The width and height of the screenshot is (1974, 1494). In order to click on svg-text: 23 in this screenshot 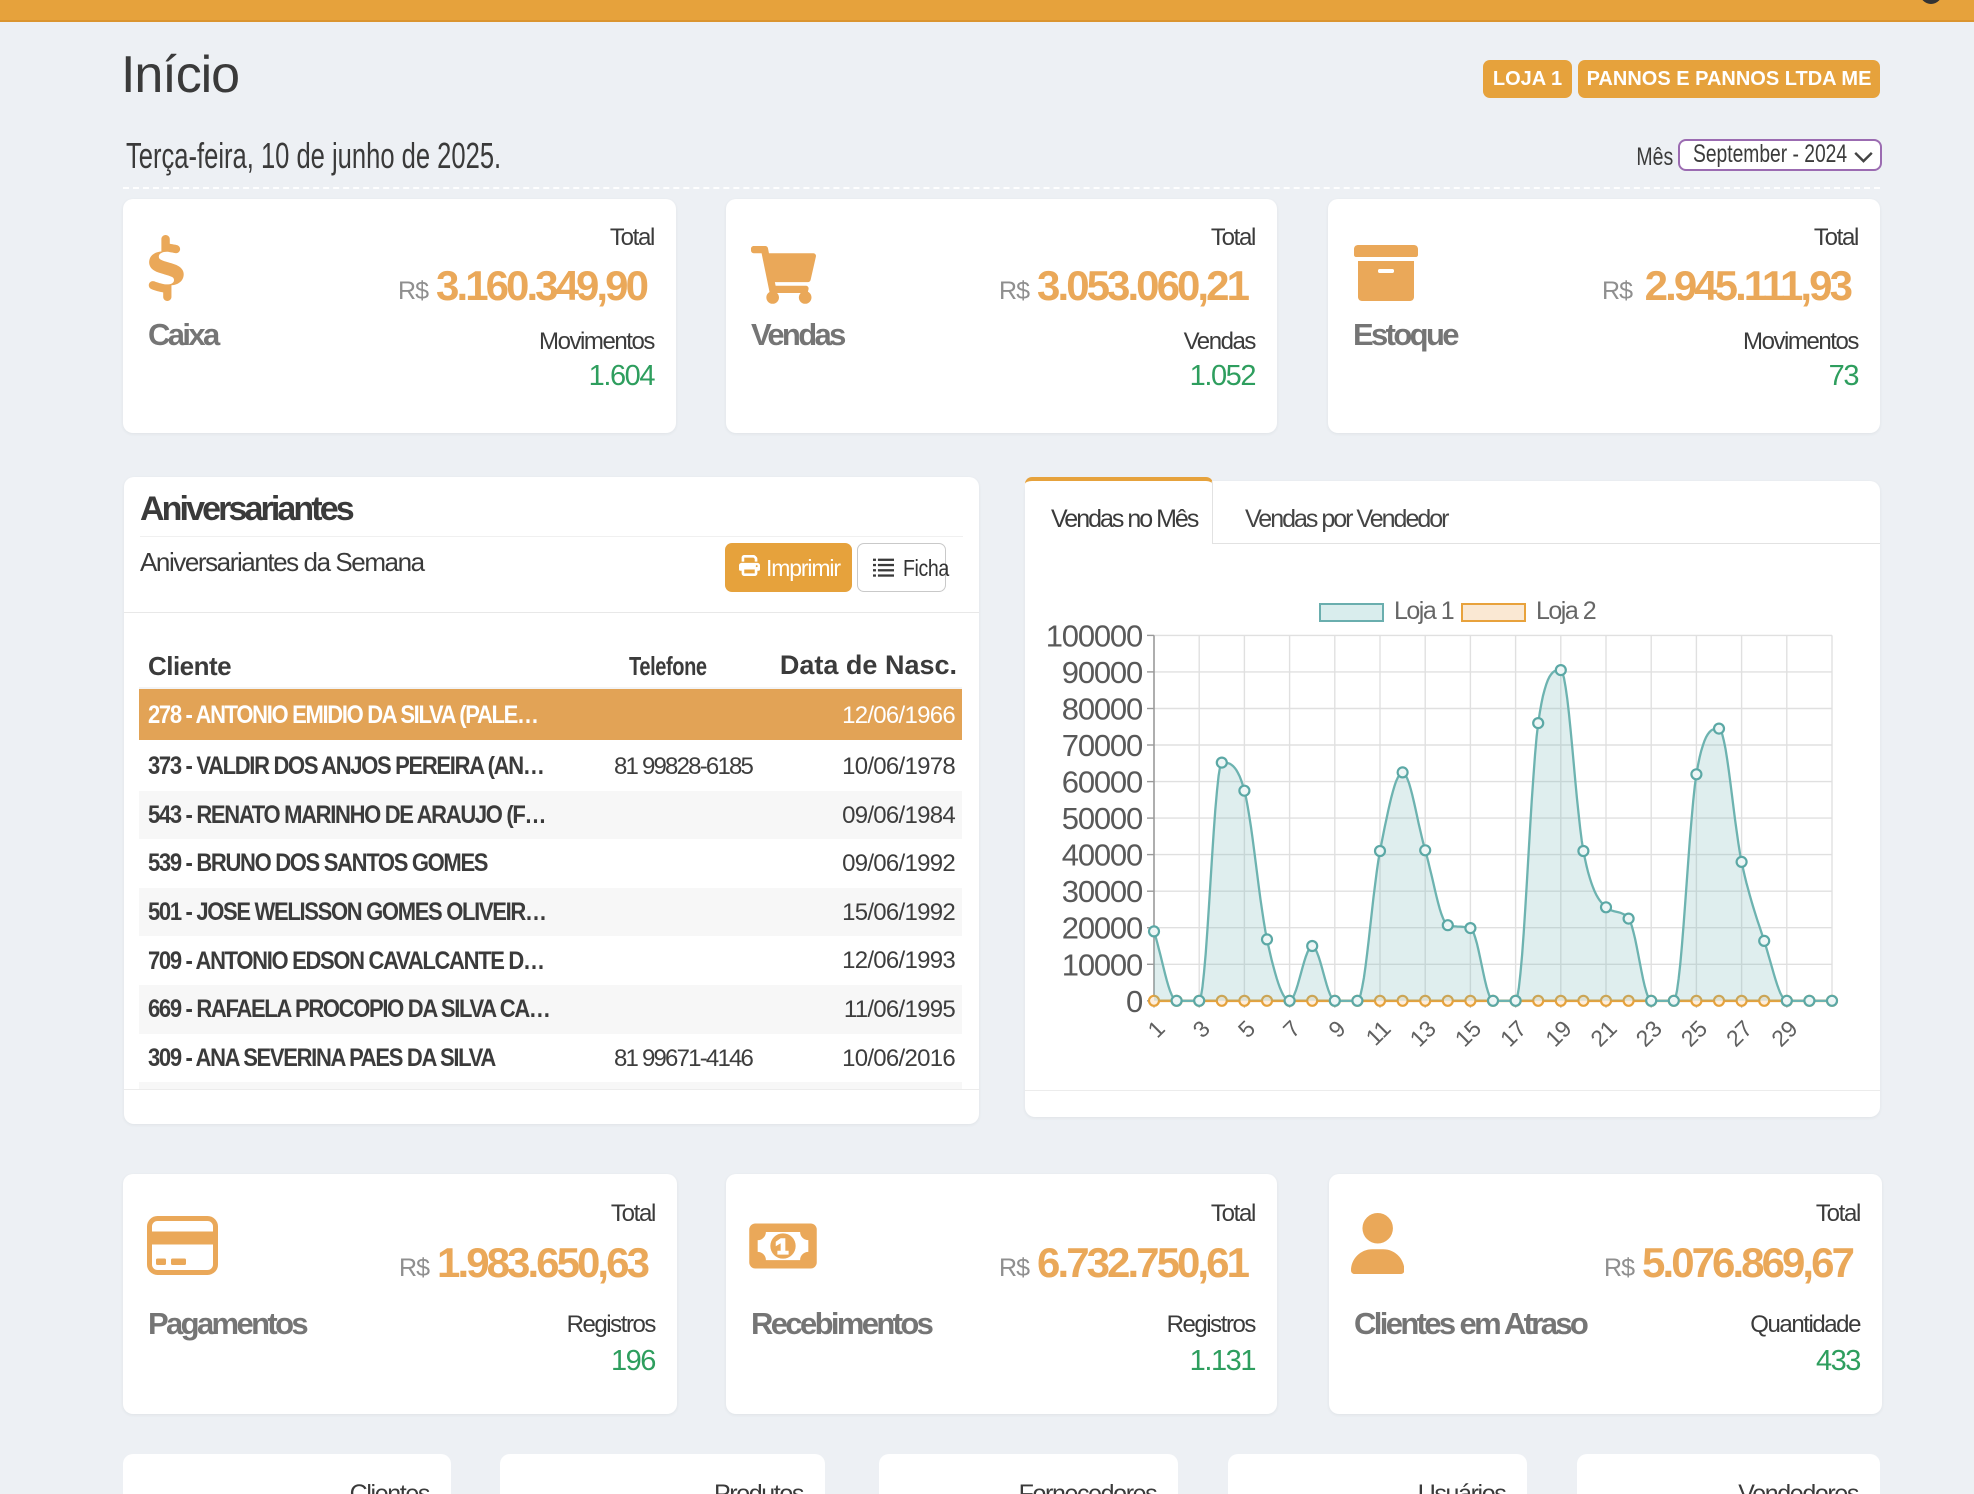, I will do `click(1648, 1033)`.